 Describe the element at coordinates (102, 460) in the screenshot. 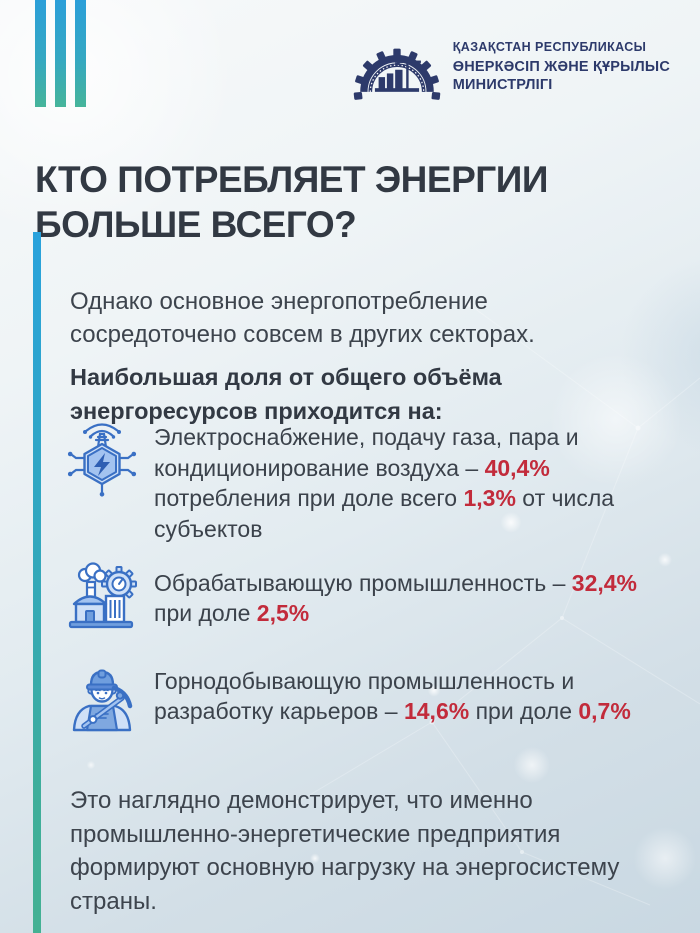

I see `power-grid-icon` at that location.